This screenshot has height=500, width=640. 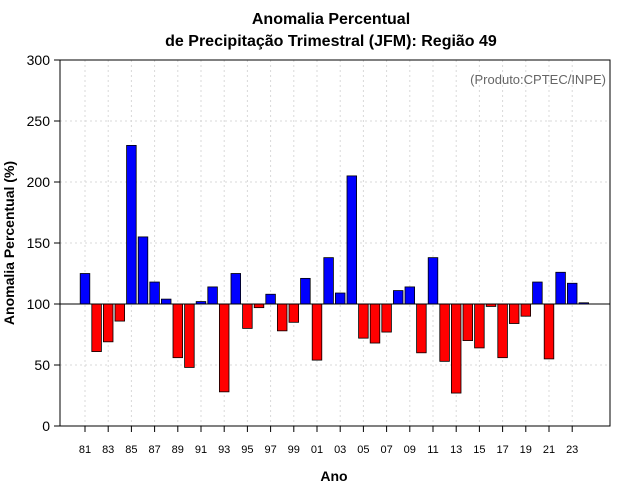 What do you see at coordinates (154, 450) in the screenshot?
I see `x-tick-label: 87` at bounding box center [154, 450].